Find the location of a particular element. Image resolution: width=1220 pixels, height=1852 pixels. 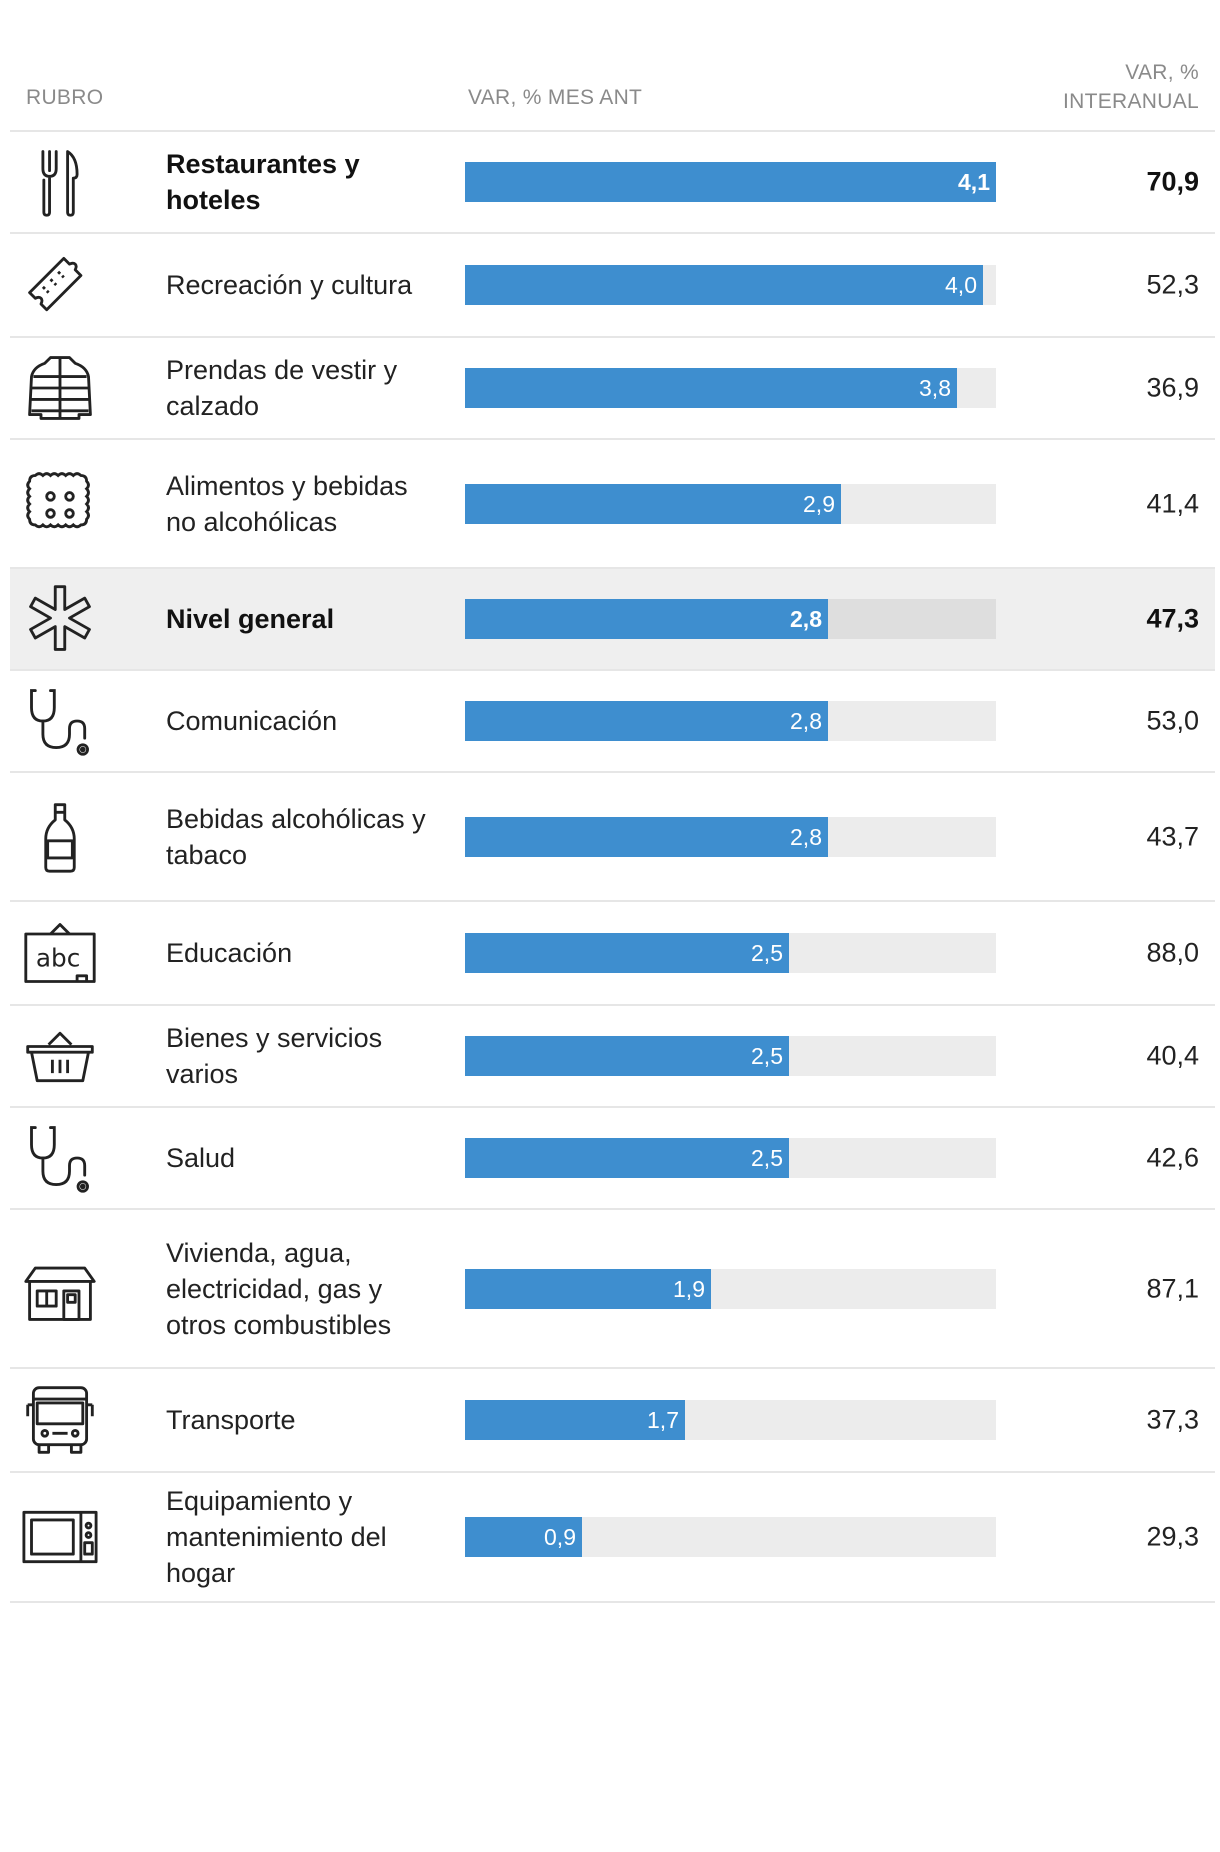

bar-track: 2,9 is located at coordinates (730, 503).